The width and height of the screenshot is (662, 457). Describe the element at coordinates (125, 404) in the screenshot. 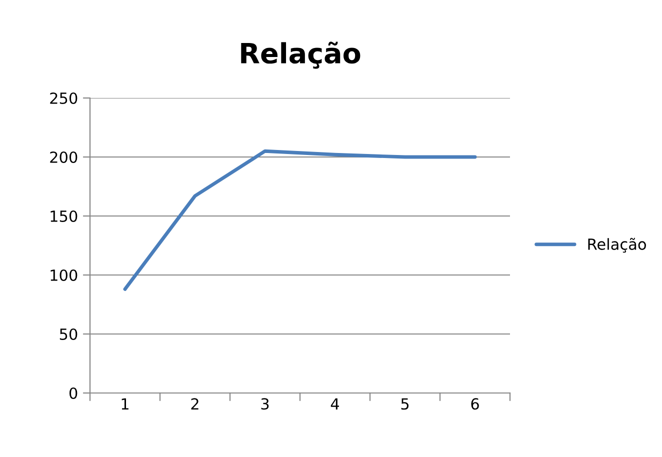

I see `x-tick-label: 1` at that location.